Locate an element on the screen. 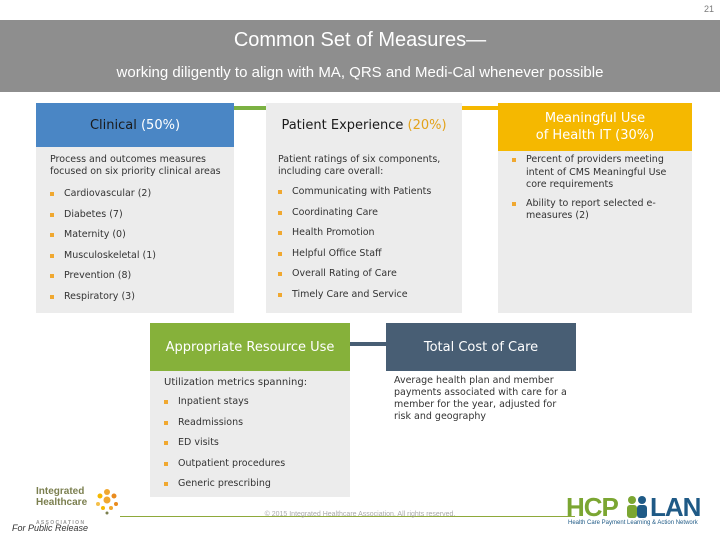 This screenshot has height=540, width=720. total-cost-title: Total Cost of Care is located at coordinates (481, 347).